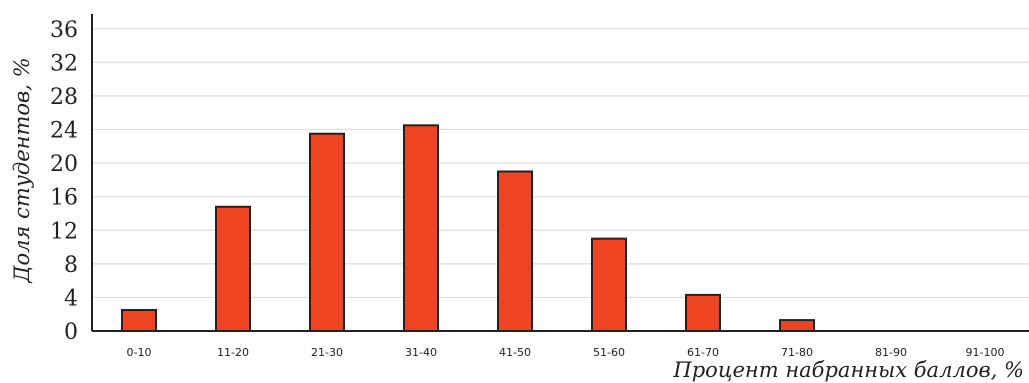 The image size is (1029, 383). Describe the element at coordinates (609, 352) in the screenshot. I see `x-tick-label: 51-60` at that location.